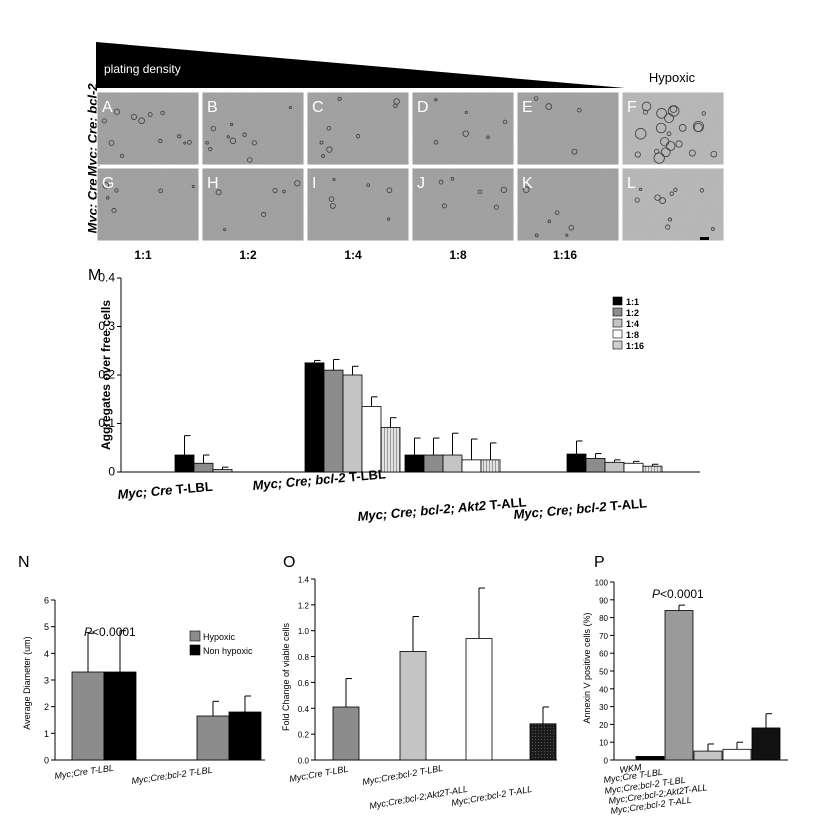 This screenshot has height=832, width=838. Describe the element at coordinates (587, 667) in the screenshot. I see `y-axis-label: Annexin V positive cells (%)` at that location.